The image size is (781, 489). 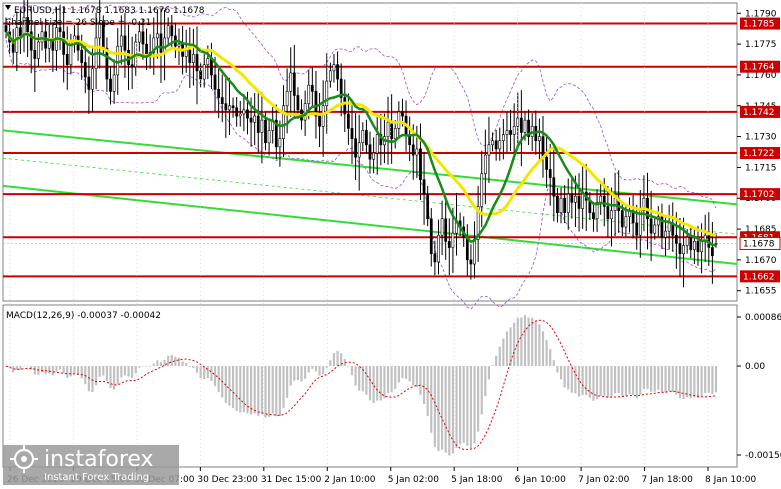 What do you see at coordinates (604, 480) in the screenshot?
I see `x-tick-label: 7 Jan 02:00` at bounding box center [604, 480].